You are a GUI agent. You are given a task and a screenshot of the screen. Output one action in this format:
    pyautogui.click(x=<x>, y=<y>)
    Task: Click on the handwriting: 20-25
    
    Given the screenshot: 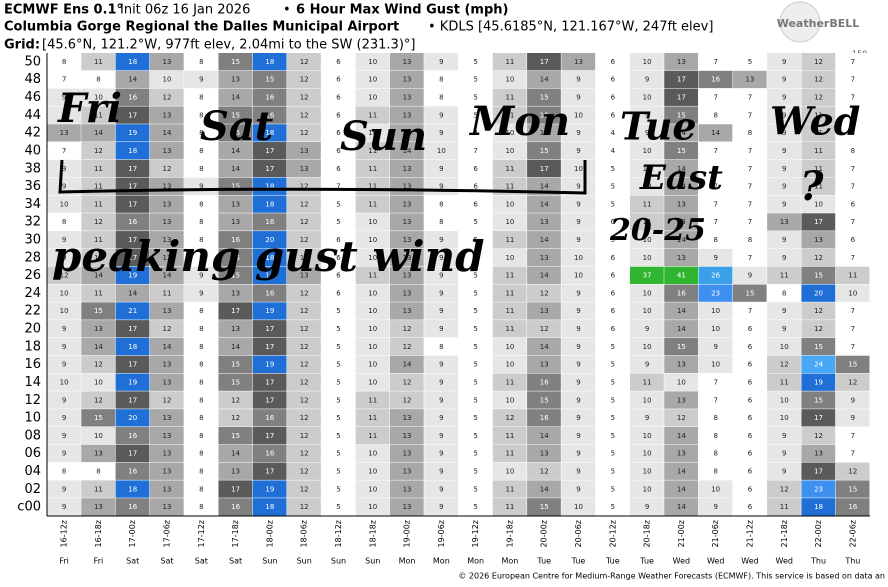 What is the action you would take?
    pyautogui.click(x=657, y=230)
    